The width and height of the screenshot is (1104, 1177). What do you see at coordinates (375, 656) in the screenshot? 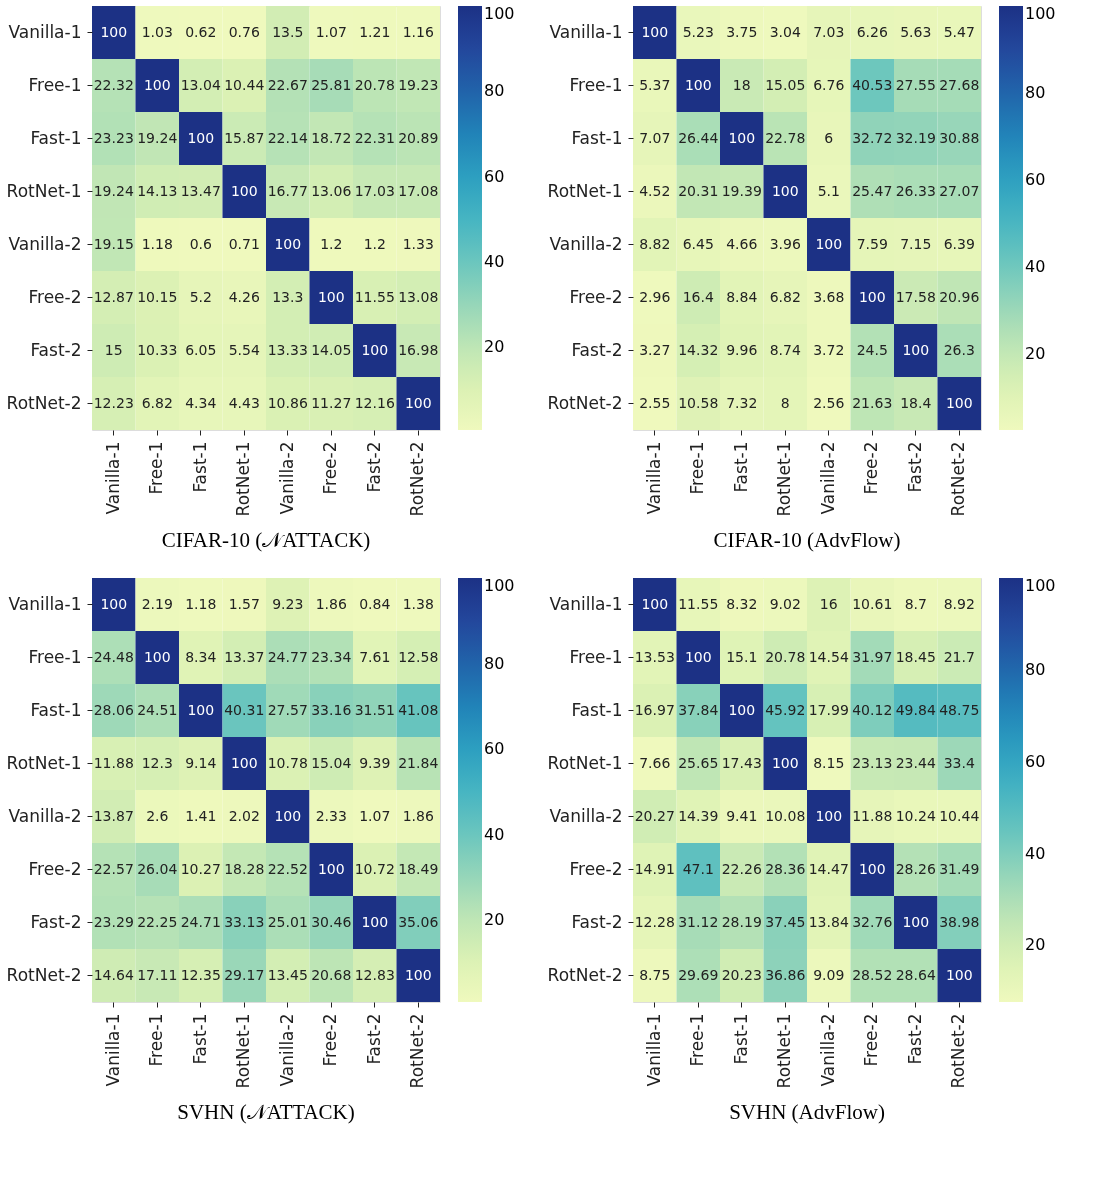
I see `data-label: 7.61` at bounding box center [375, 656].